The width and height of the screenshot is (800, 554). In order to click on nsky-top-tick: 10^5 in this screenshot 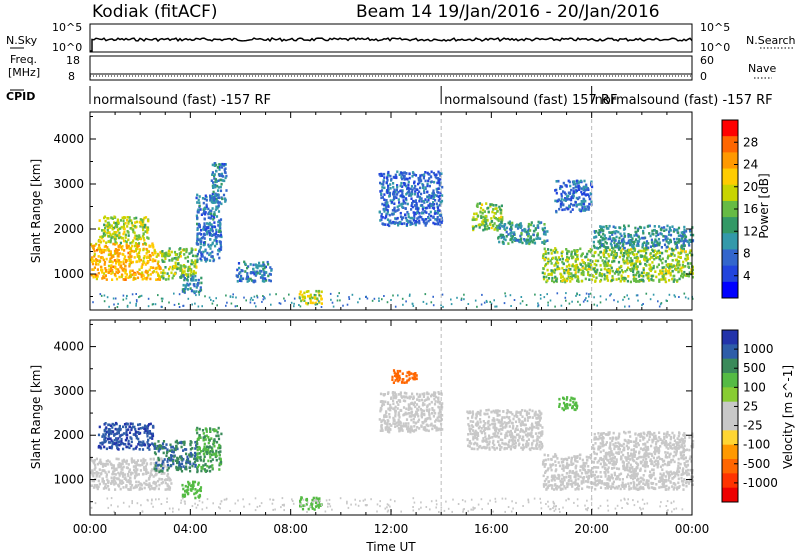, I will do `click(67, 27)`.